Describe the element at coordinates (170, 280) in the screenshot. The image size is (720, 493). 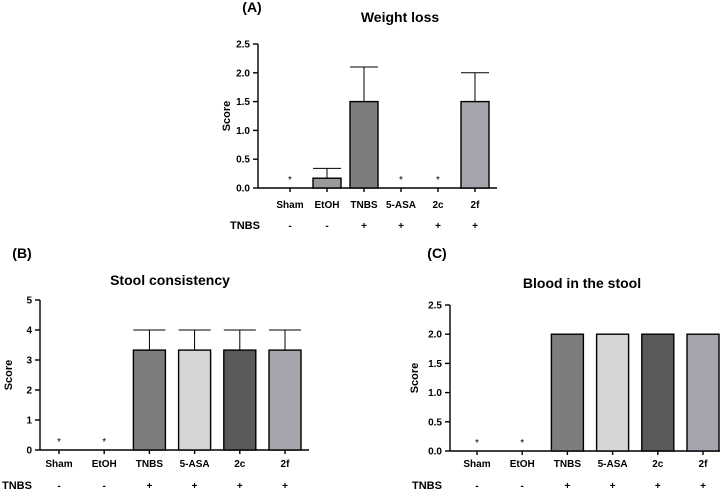
I see `chart-title: Stool consistency` at that location.